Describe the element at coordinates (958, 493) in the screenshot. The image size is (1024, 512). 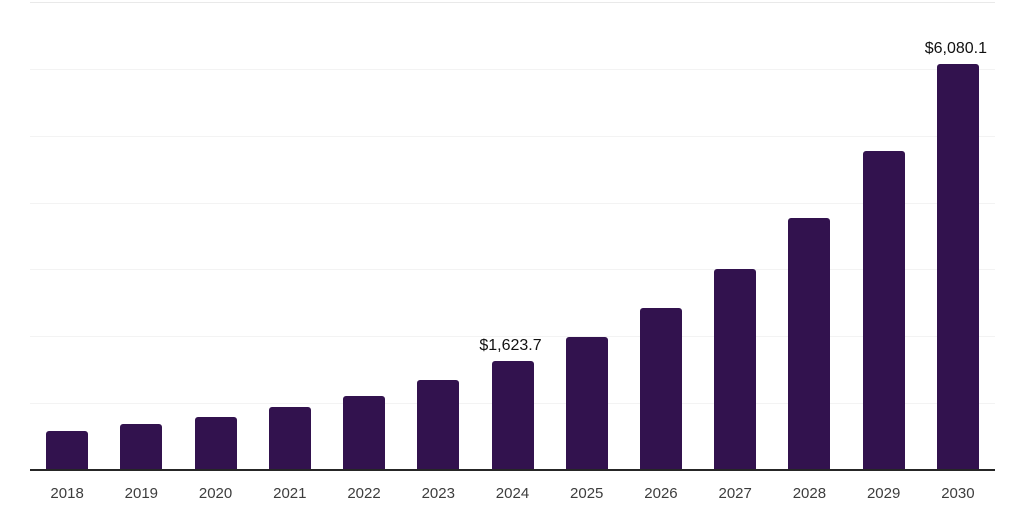
I see `x-axis-label-2030: 2030` at that location.